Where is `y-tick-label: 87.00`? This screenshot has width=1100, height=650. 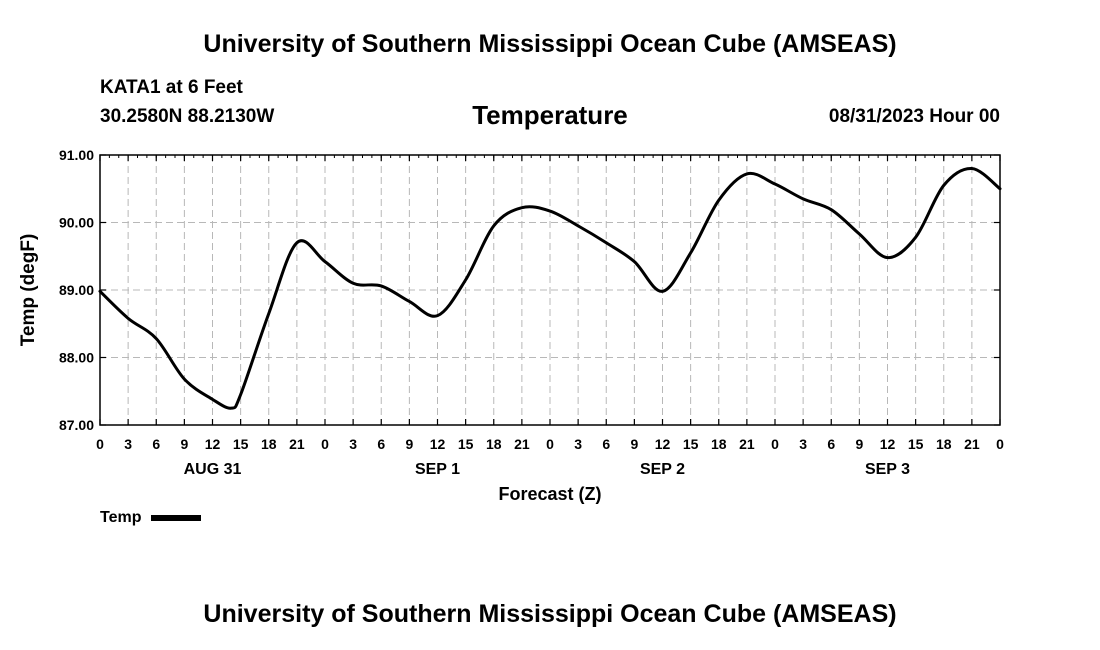
y-tick-label: 87.00 is located at coordinates (76, 425).